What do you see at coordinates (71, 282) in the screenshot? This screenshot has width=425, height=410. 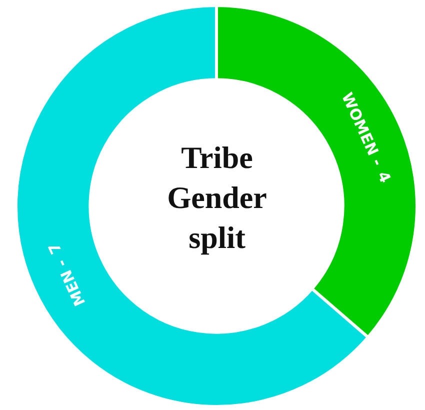 I see `slice-label: MEN -` at bounding box center [71, 282].